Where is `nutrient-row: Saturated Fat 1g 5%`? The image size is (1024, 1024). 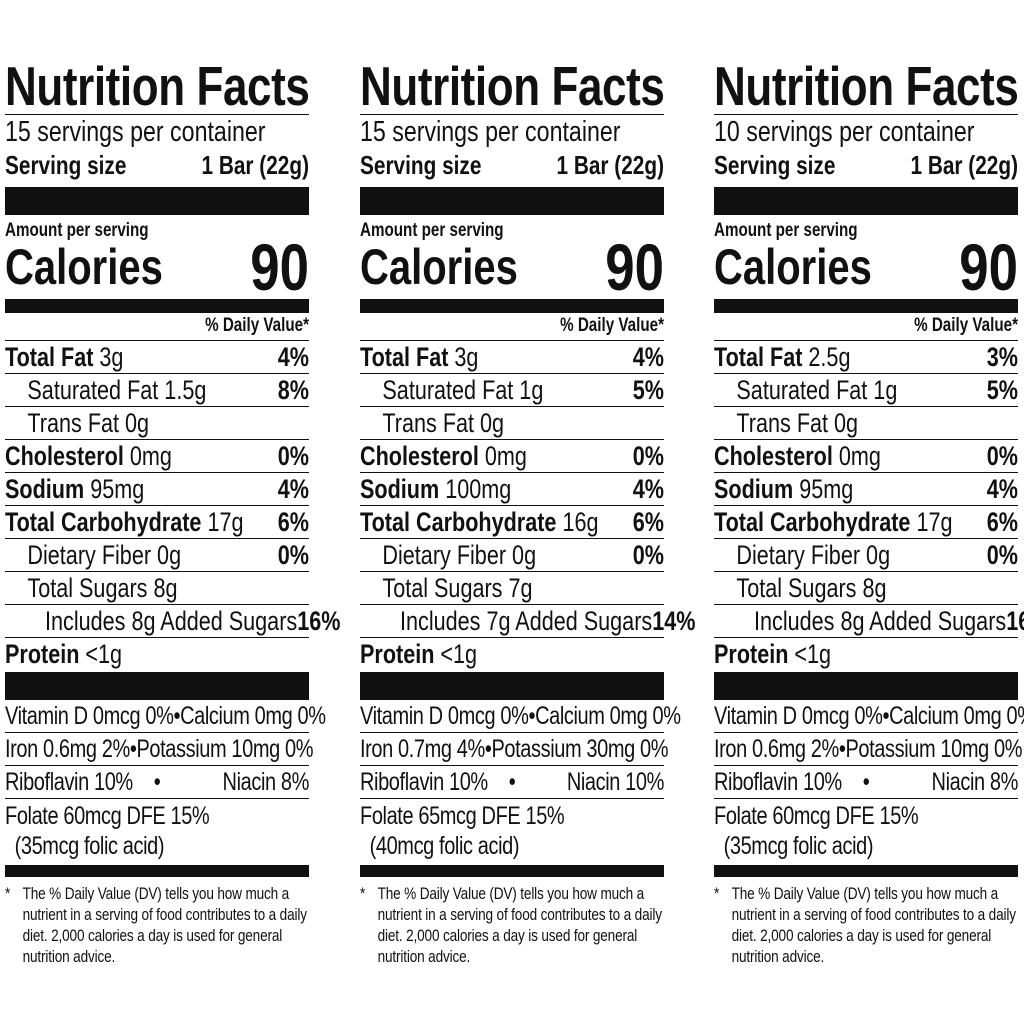
nutrient-row: Saturated Fat 1g 5% is located at coordinates (512, 390).